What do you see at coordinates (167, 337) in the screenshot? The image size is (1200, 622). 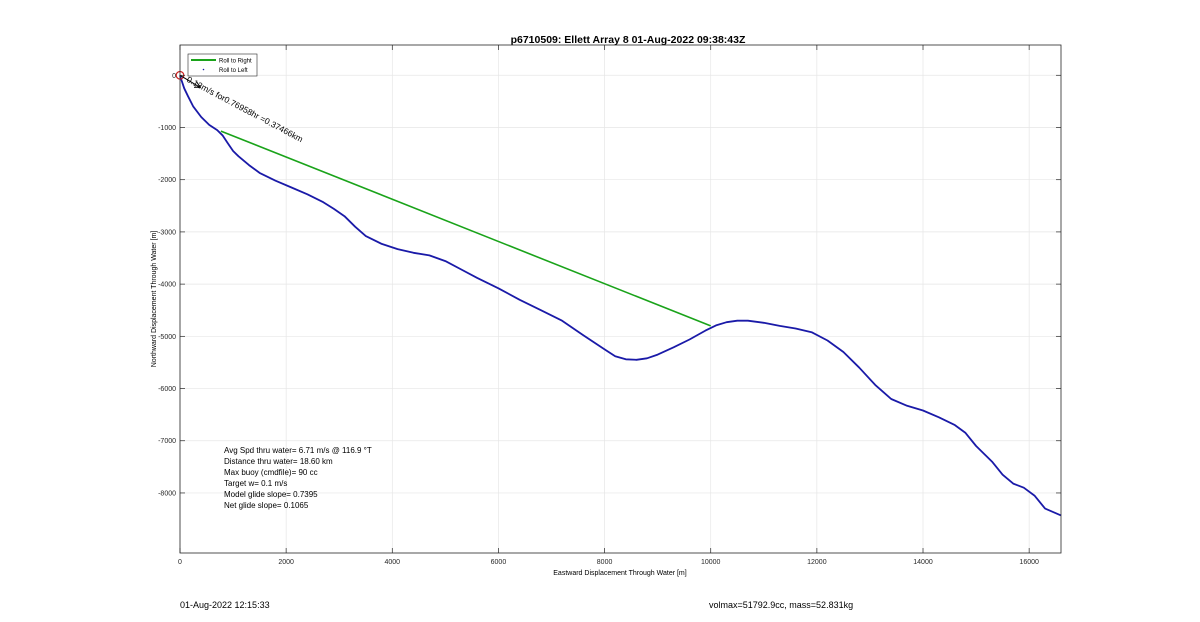 I see `y-tick-label: -5000` at bounding box center [167, 337].